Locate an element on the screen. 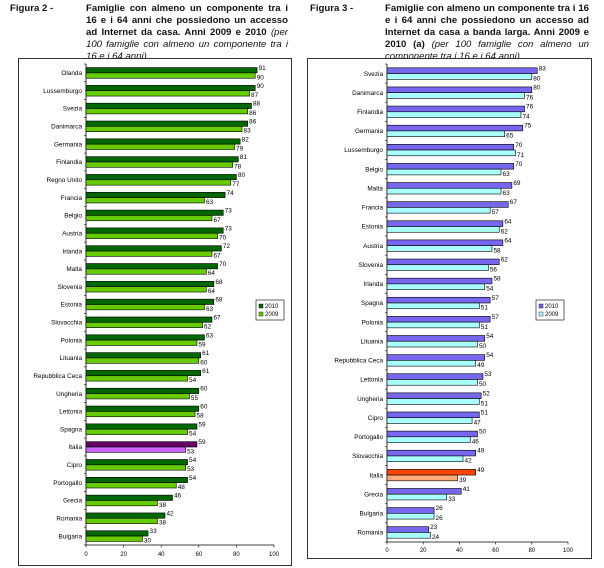 The width and height of the screenshot is (604, 568). fig3-value-label-2010: 70 is located at coordinates (519, 164).